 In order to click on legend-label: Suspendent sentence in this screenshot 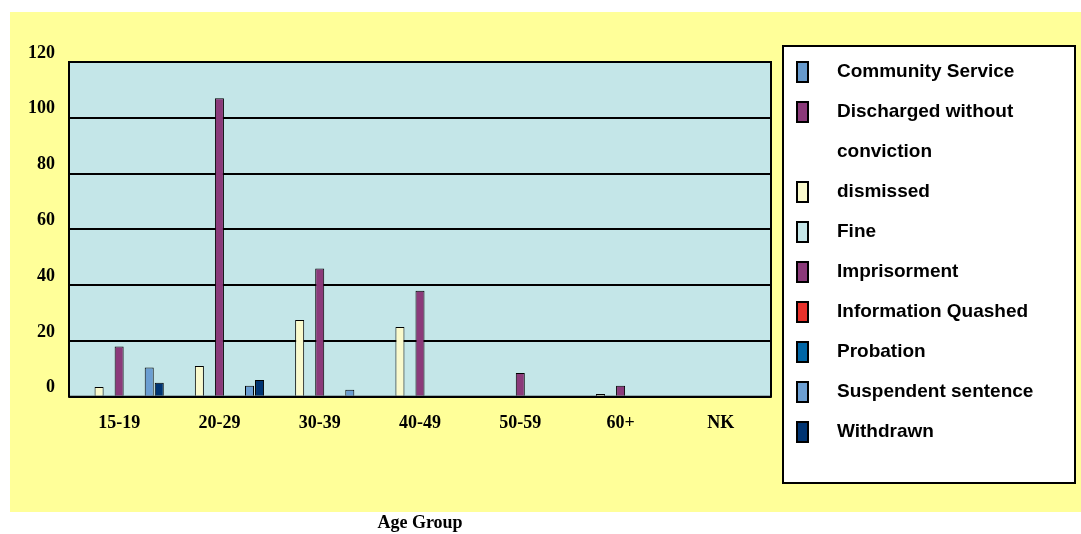, I will do `click(936, 391)`.